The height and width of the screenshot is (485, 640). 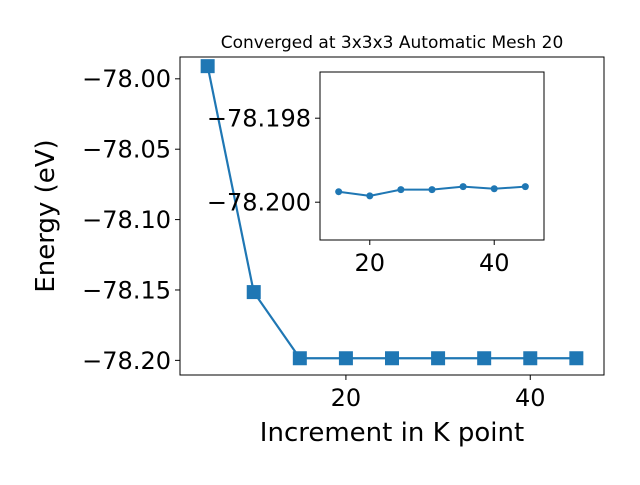 I want to click on inset-y-tick-label: −78.200, so click(x=259, y=203).